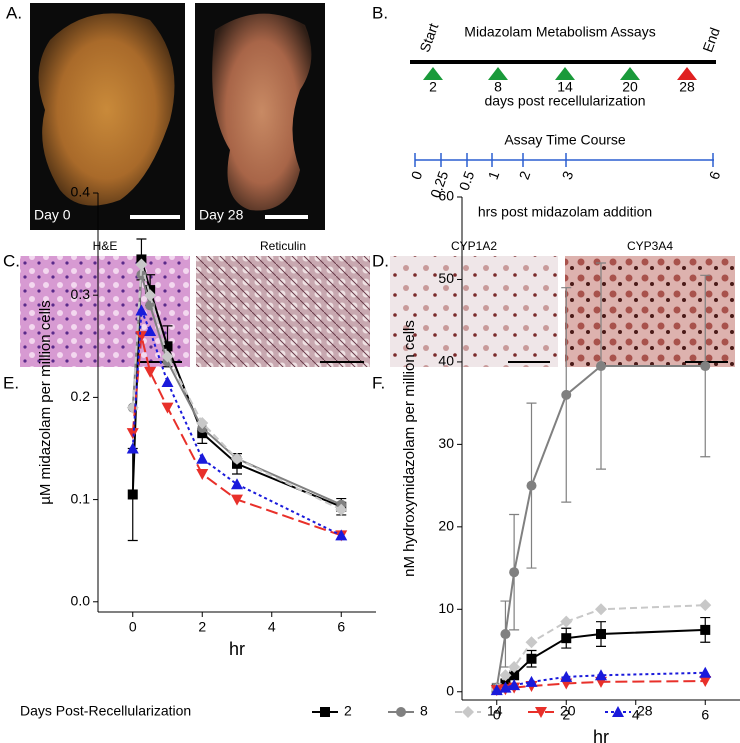 This screenshot has height=743, width=740. I want to click on legend-title: Days Post-Recellularization, so click(105, 711).